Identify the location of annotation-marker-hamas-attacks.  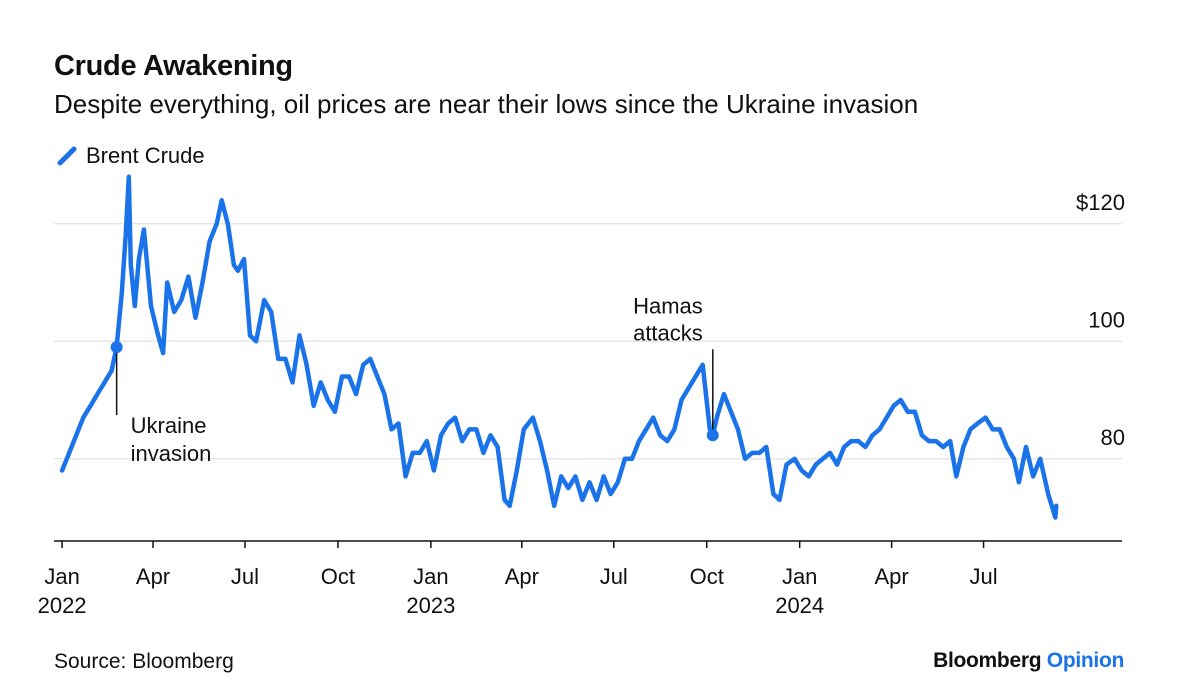
(712, 435).